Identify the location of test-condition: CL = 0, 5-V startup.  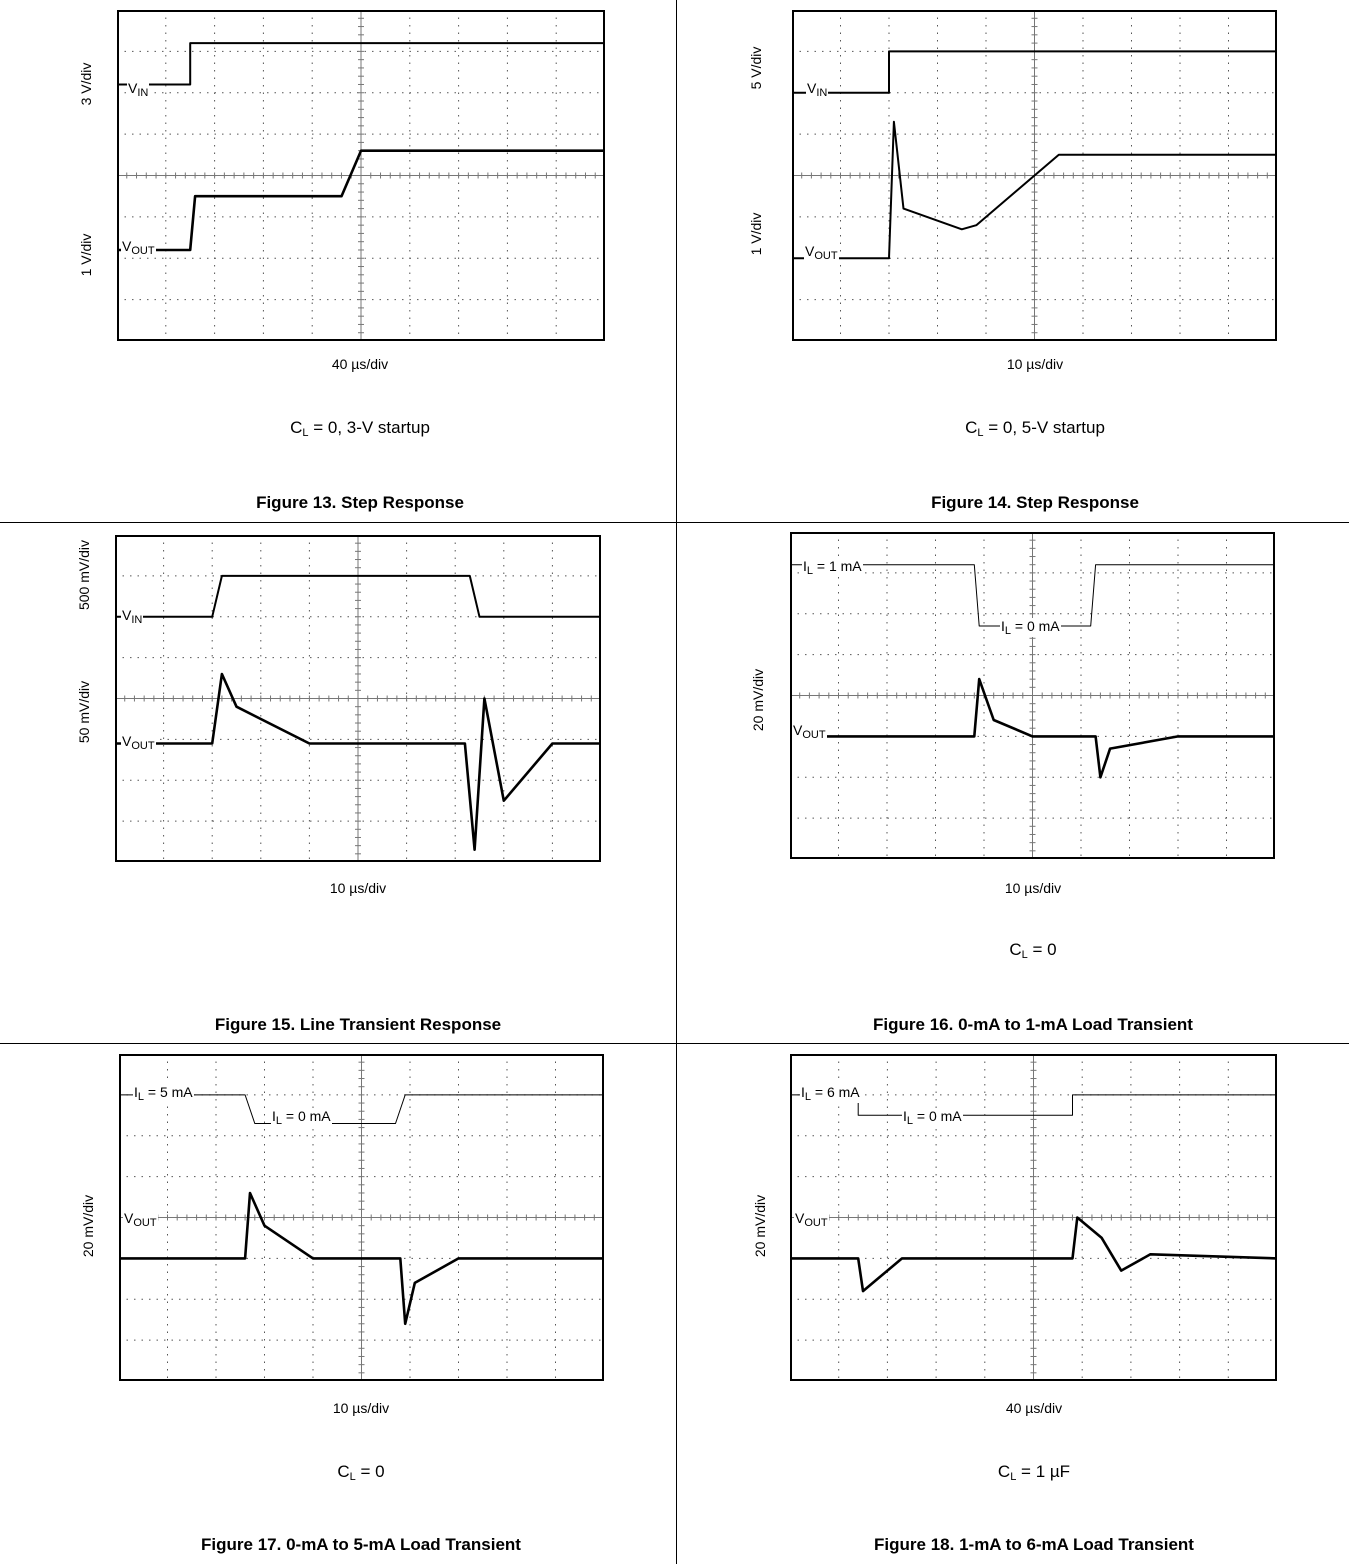
(1035, 428).